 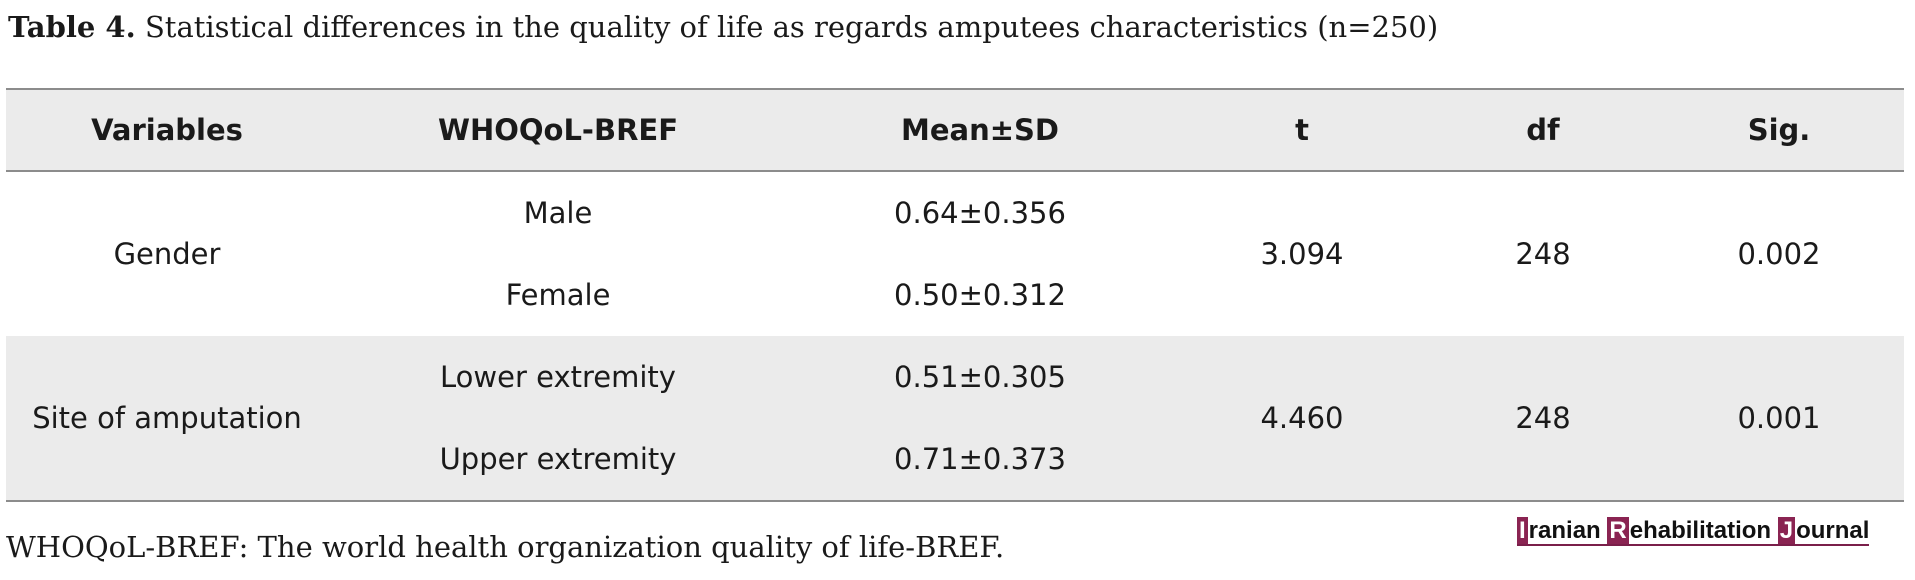 What do you see at coordinates (980, 130) in the screenshot?
I see `header-mean-sd: Mean±SD` at bounding box center [980, 130].